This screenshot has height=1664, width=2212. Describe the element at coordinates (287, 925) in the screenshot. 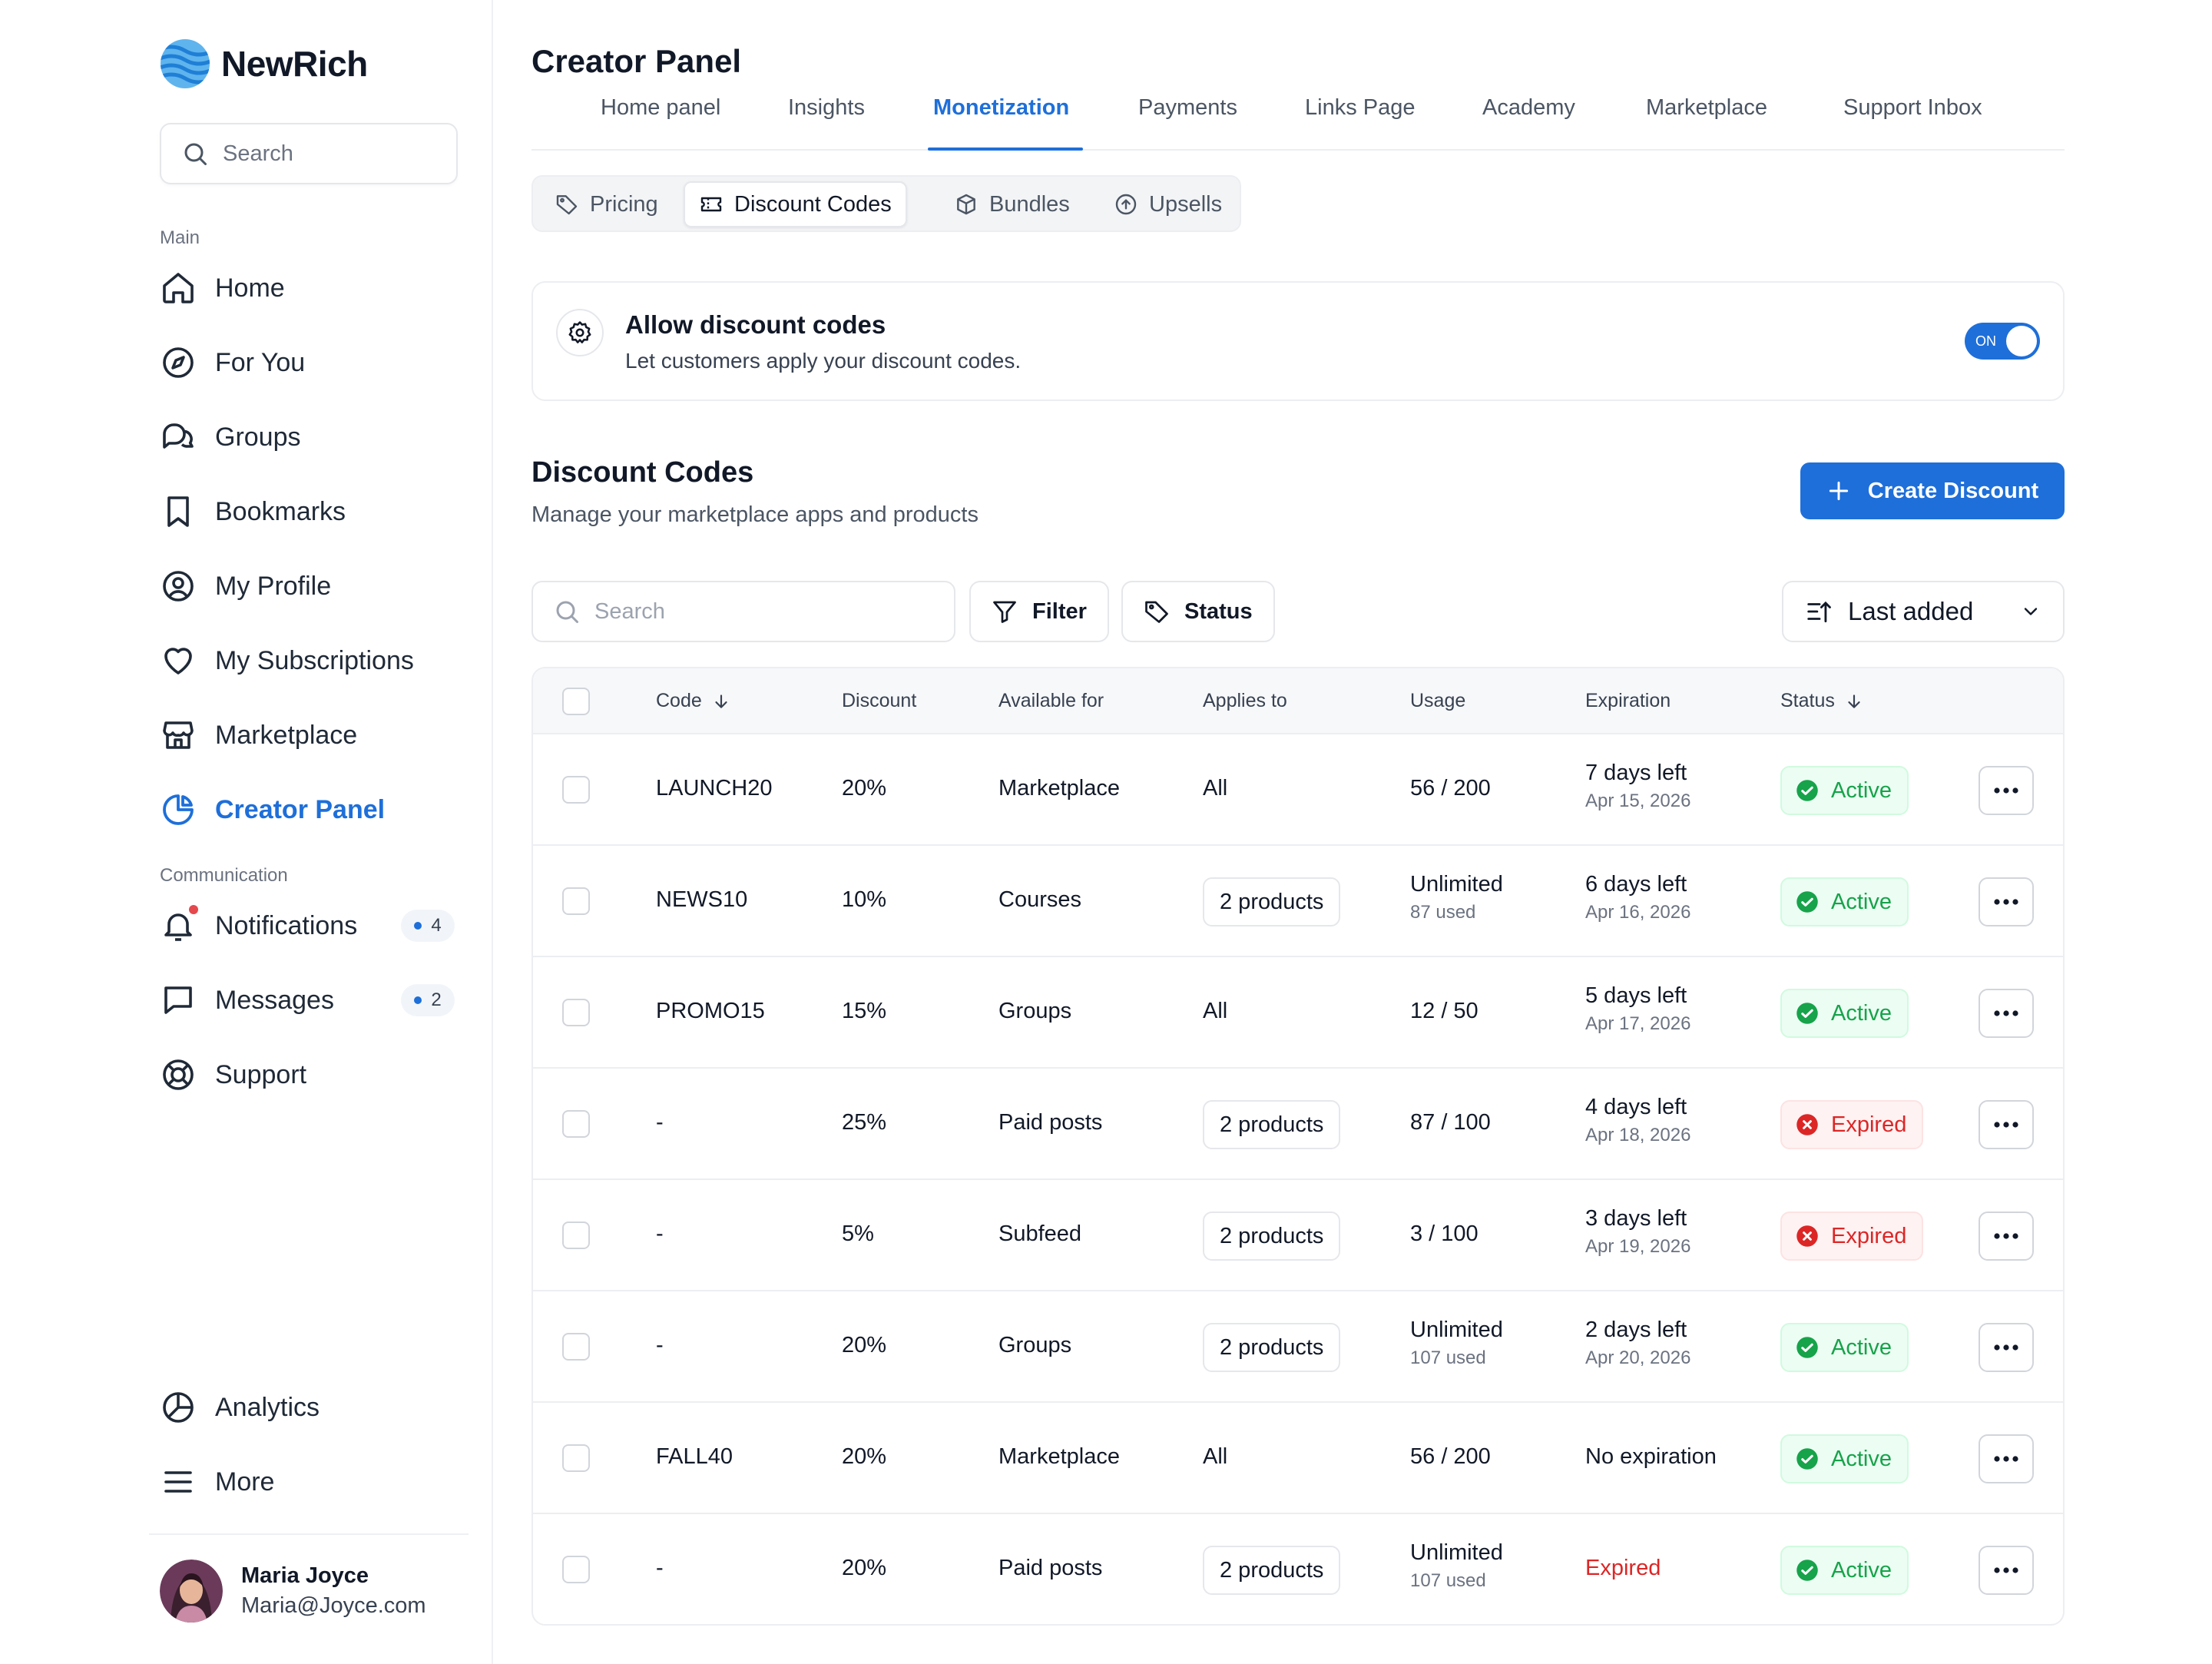

I see `sidebar-item-label: Notifications` at that location.